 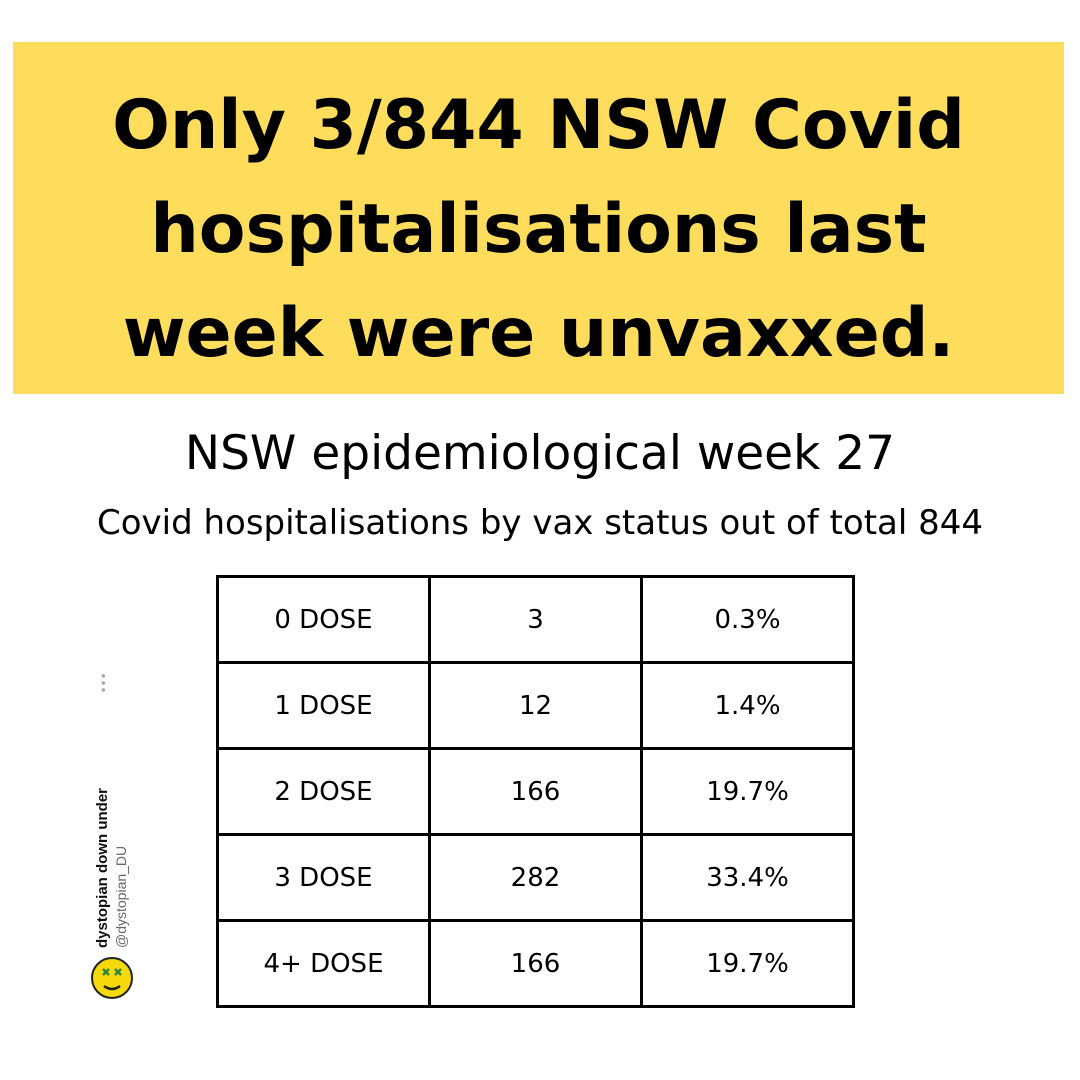 I want to click on watermark: dystopian down under @dystopian_DU, so click(x=112, y=894).